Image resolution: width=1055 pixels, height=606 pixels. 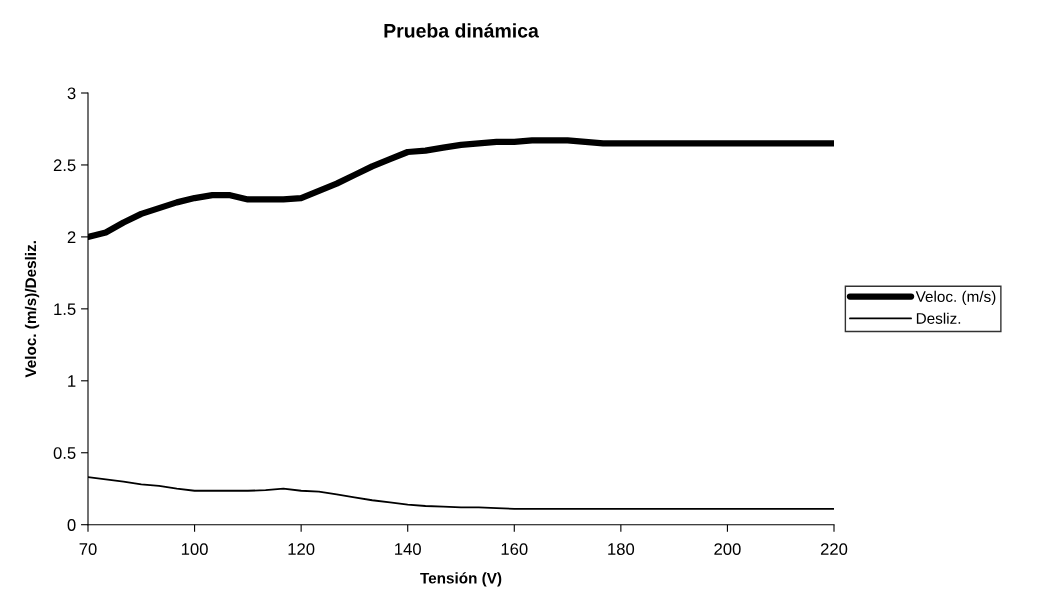 What do you see at coordinates (461, 30) in the screenshot?
I see `chart-title: Prueba dinámica` at bounding box center [461, 30].